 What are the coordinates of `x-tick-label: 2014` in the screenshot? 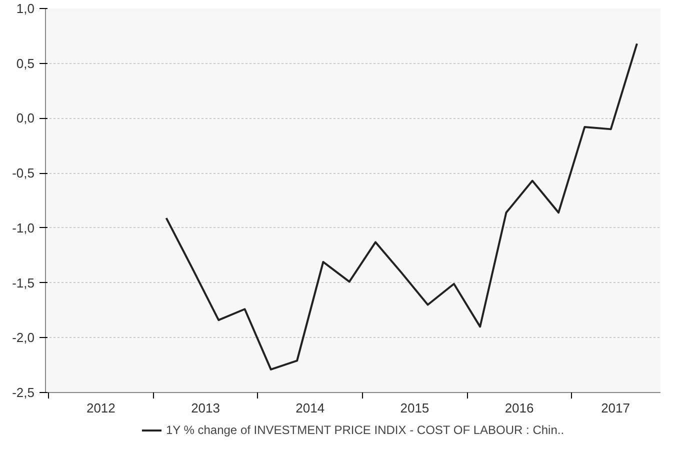 It's located at (310, 408).